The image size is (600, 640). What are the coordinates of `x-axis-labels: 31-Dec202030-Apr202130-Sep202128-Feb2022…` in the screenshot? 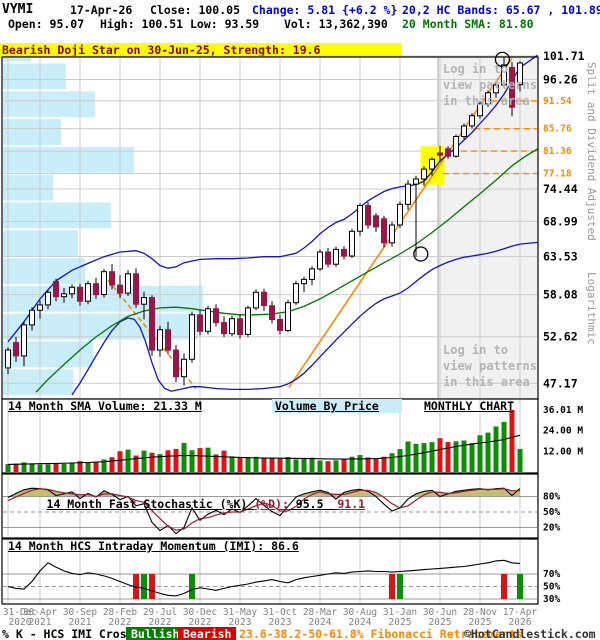 It's located at (270, 617).